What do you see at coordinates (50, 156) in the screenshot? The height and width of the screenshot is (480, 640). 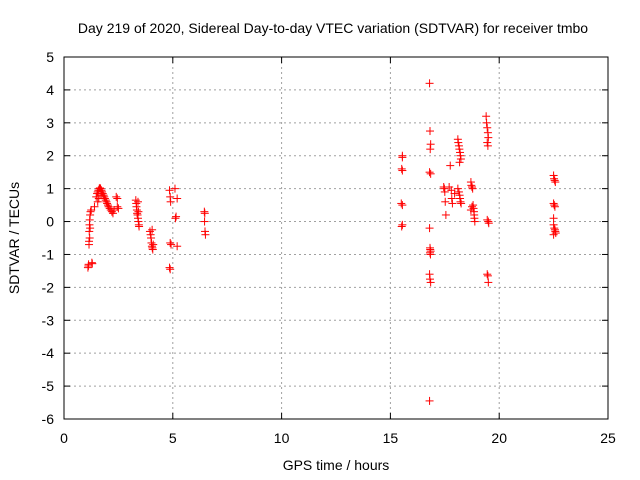 I see `y-tick-label: 2` at bounding box center [50, 156].